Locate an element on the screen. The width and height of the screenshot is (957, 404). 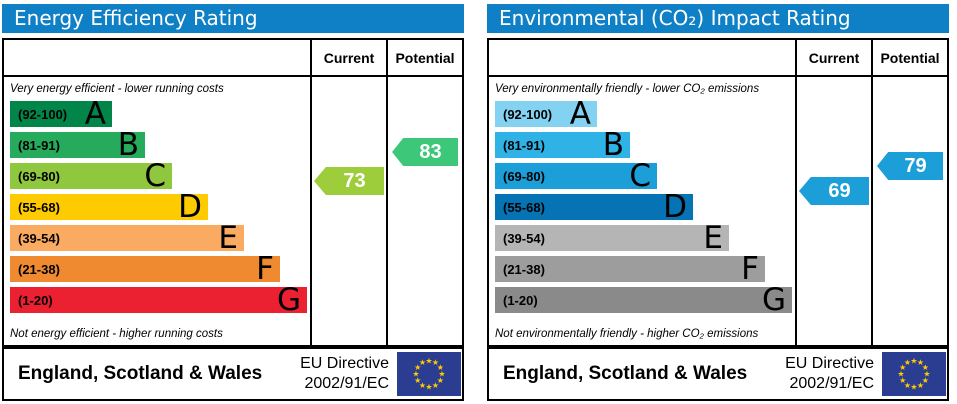
potential-rating-arrow: 83 is located at coordinates (425, 152).